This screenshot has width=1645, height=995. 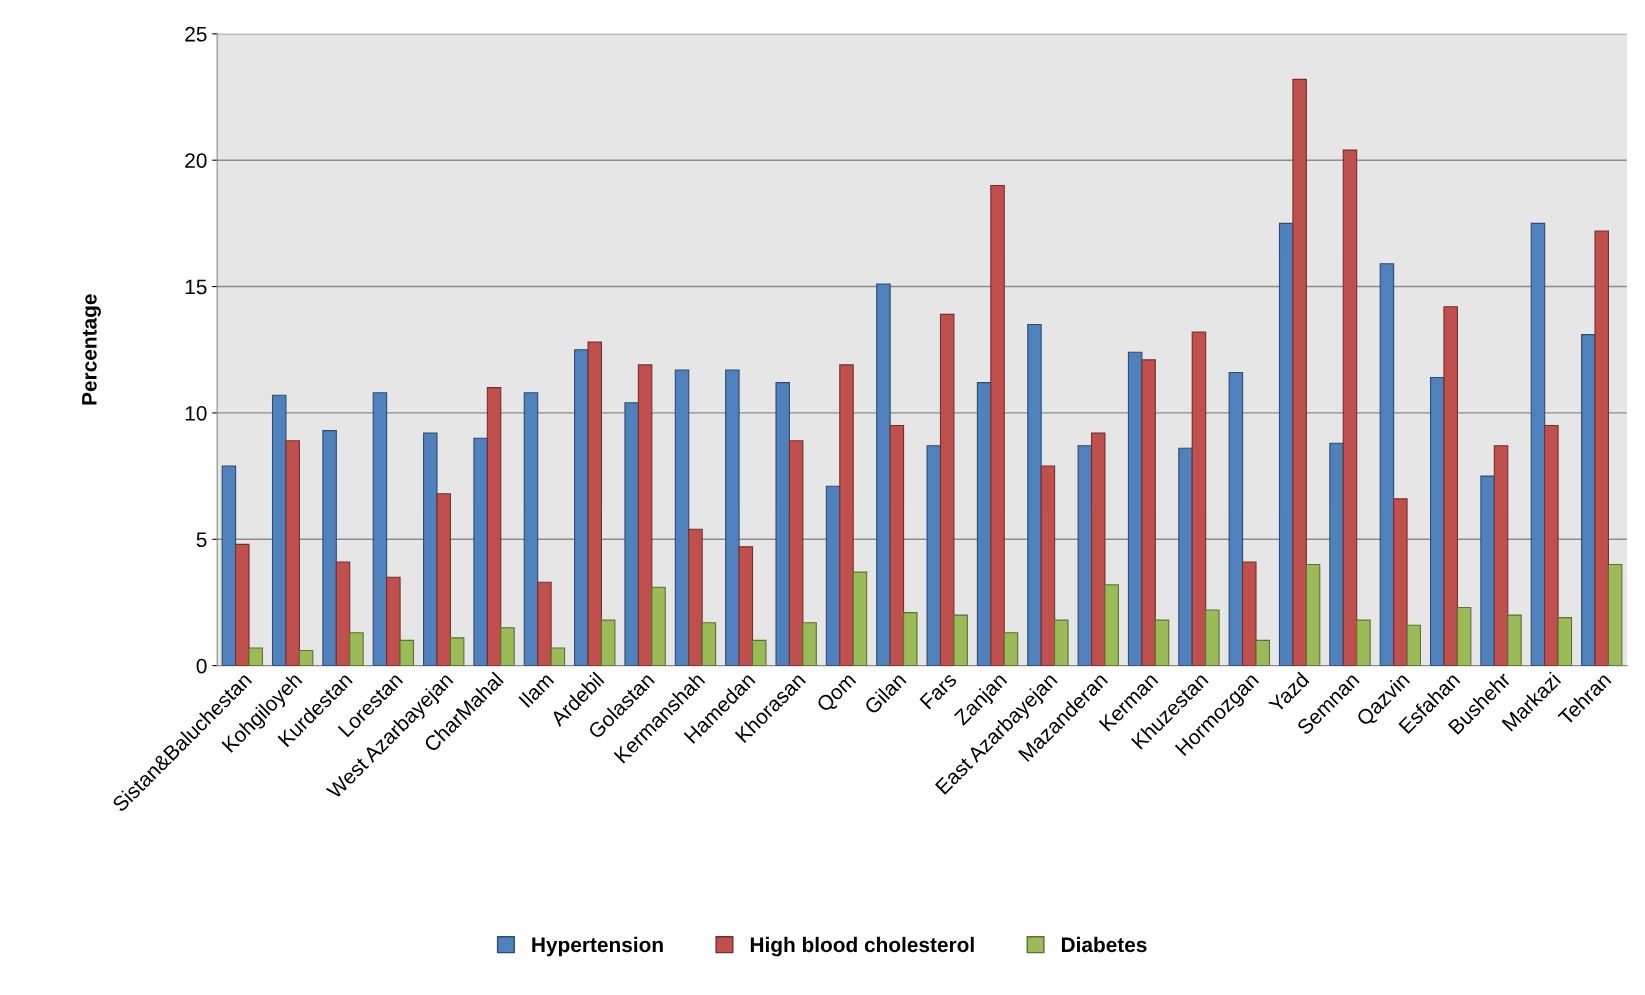 I want to click on legend-label: Hypertension, so click(x=597, y=946).